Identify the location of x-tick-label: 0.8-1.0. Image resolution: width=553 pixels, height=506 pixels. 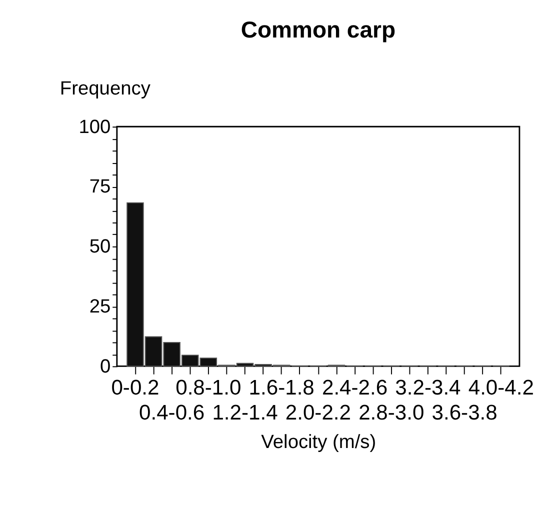
(209, 388).